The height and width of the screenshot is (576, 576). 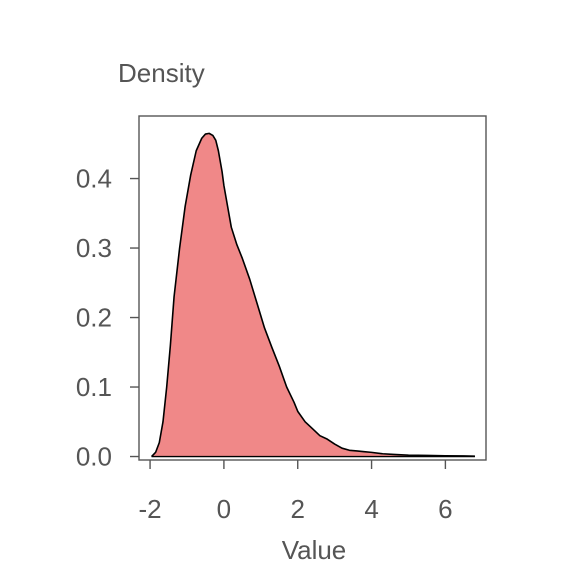 What do you see at coordinates (314, 550) in the screenshot?
I see `x-axis-title: Value` at bounding box center [314, 550].